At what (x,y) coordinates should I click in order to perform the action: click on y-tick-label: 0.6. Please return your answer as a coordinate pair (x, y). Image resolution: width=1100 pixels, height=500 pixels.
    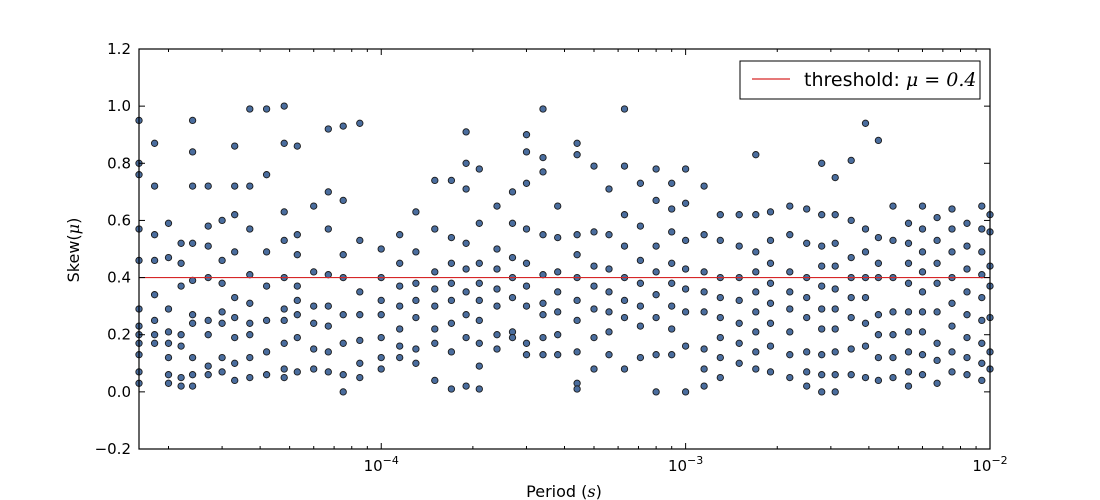
    Looking at the image, I should click on (119, 220).